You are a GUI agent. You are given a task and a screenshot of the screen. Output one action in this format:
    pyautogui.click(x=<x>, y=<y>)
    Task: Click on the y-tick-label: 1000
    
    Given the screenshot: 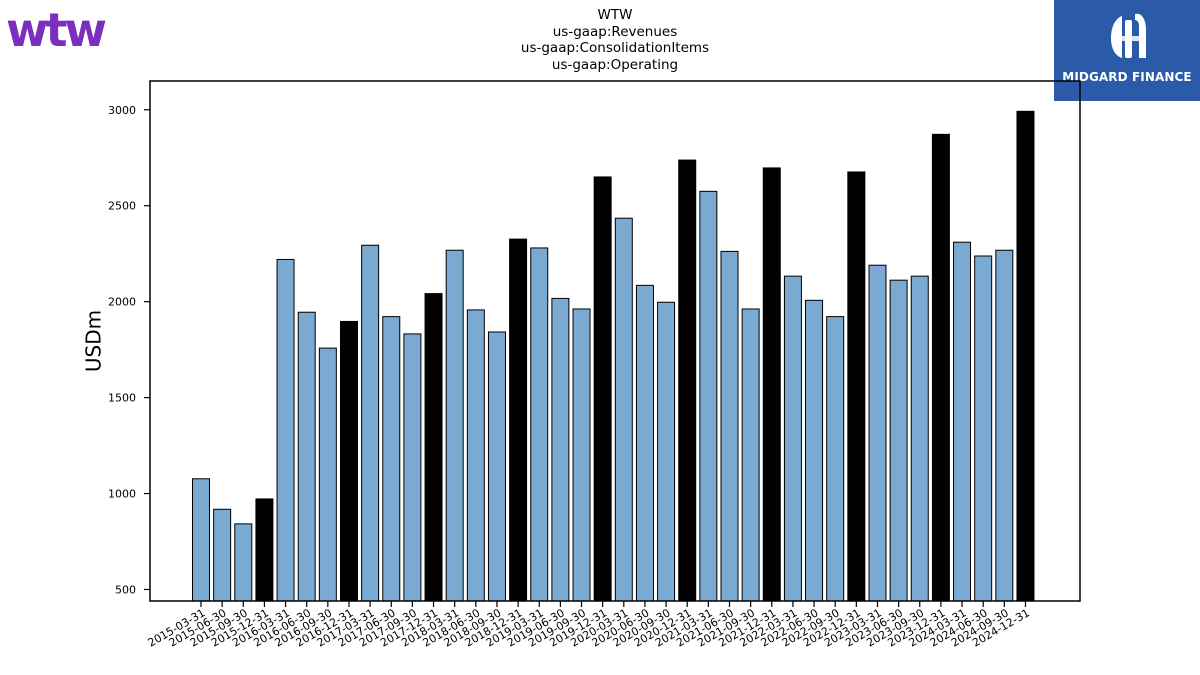 What is the action you would take?
    pyautogui.click(x=122, y=494)
    